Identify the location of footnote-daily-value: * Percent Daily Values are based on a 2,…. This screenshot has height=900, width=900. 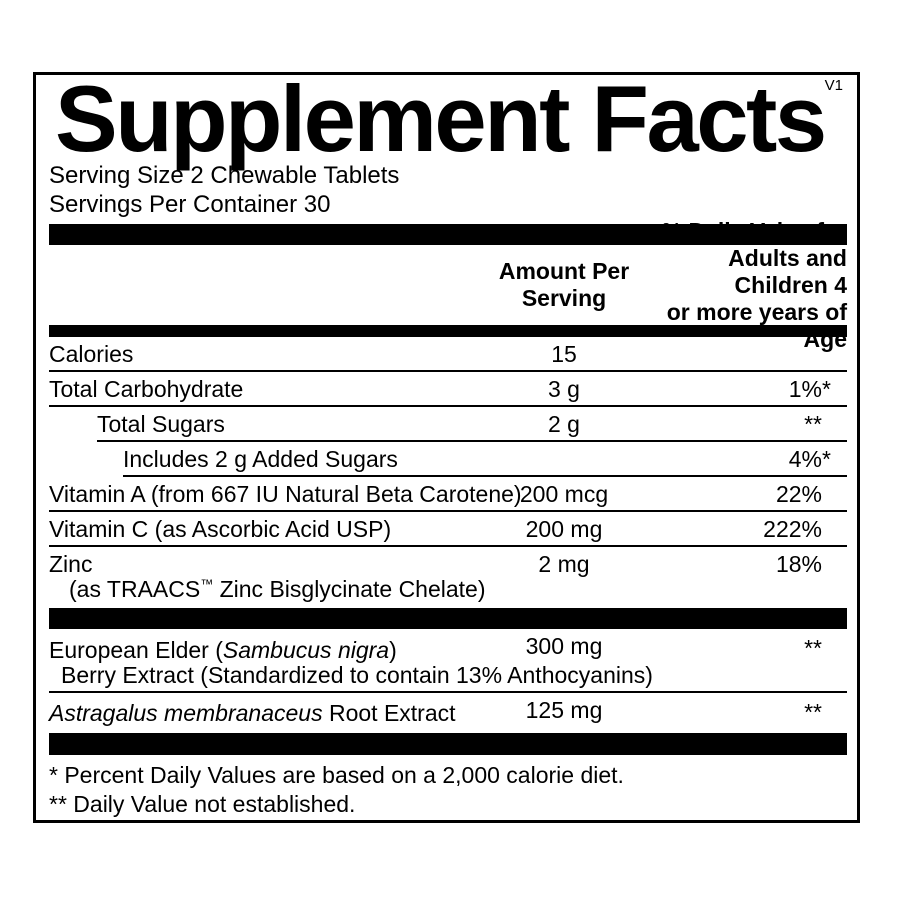
(336, 775).